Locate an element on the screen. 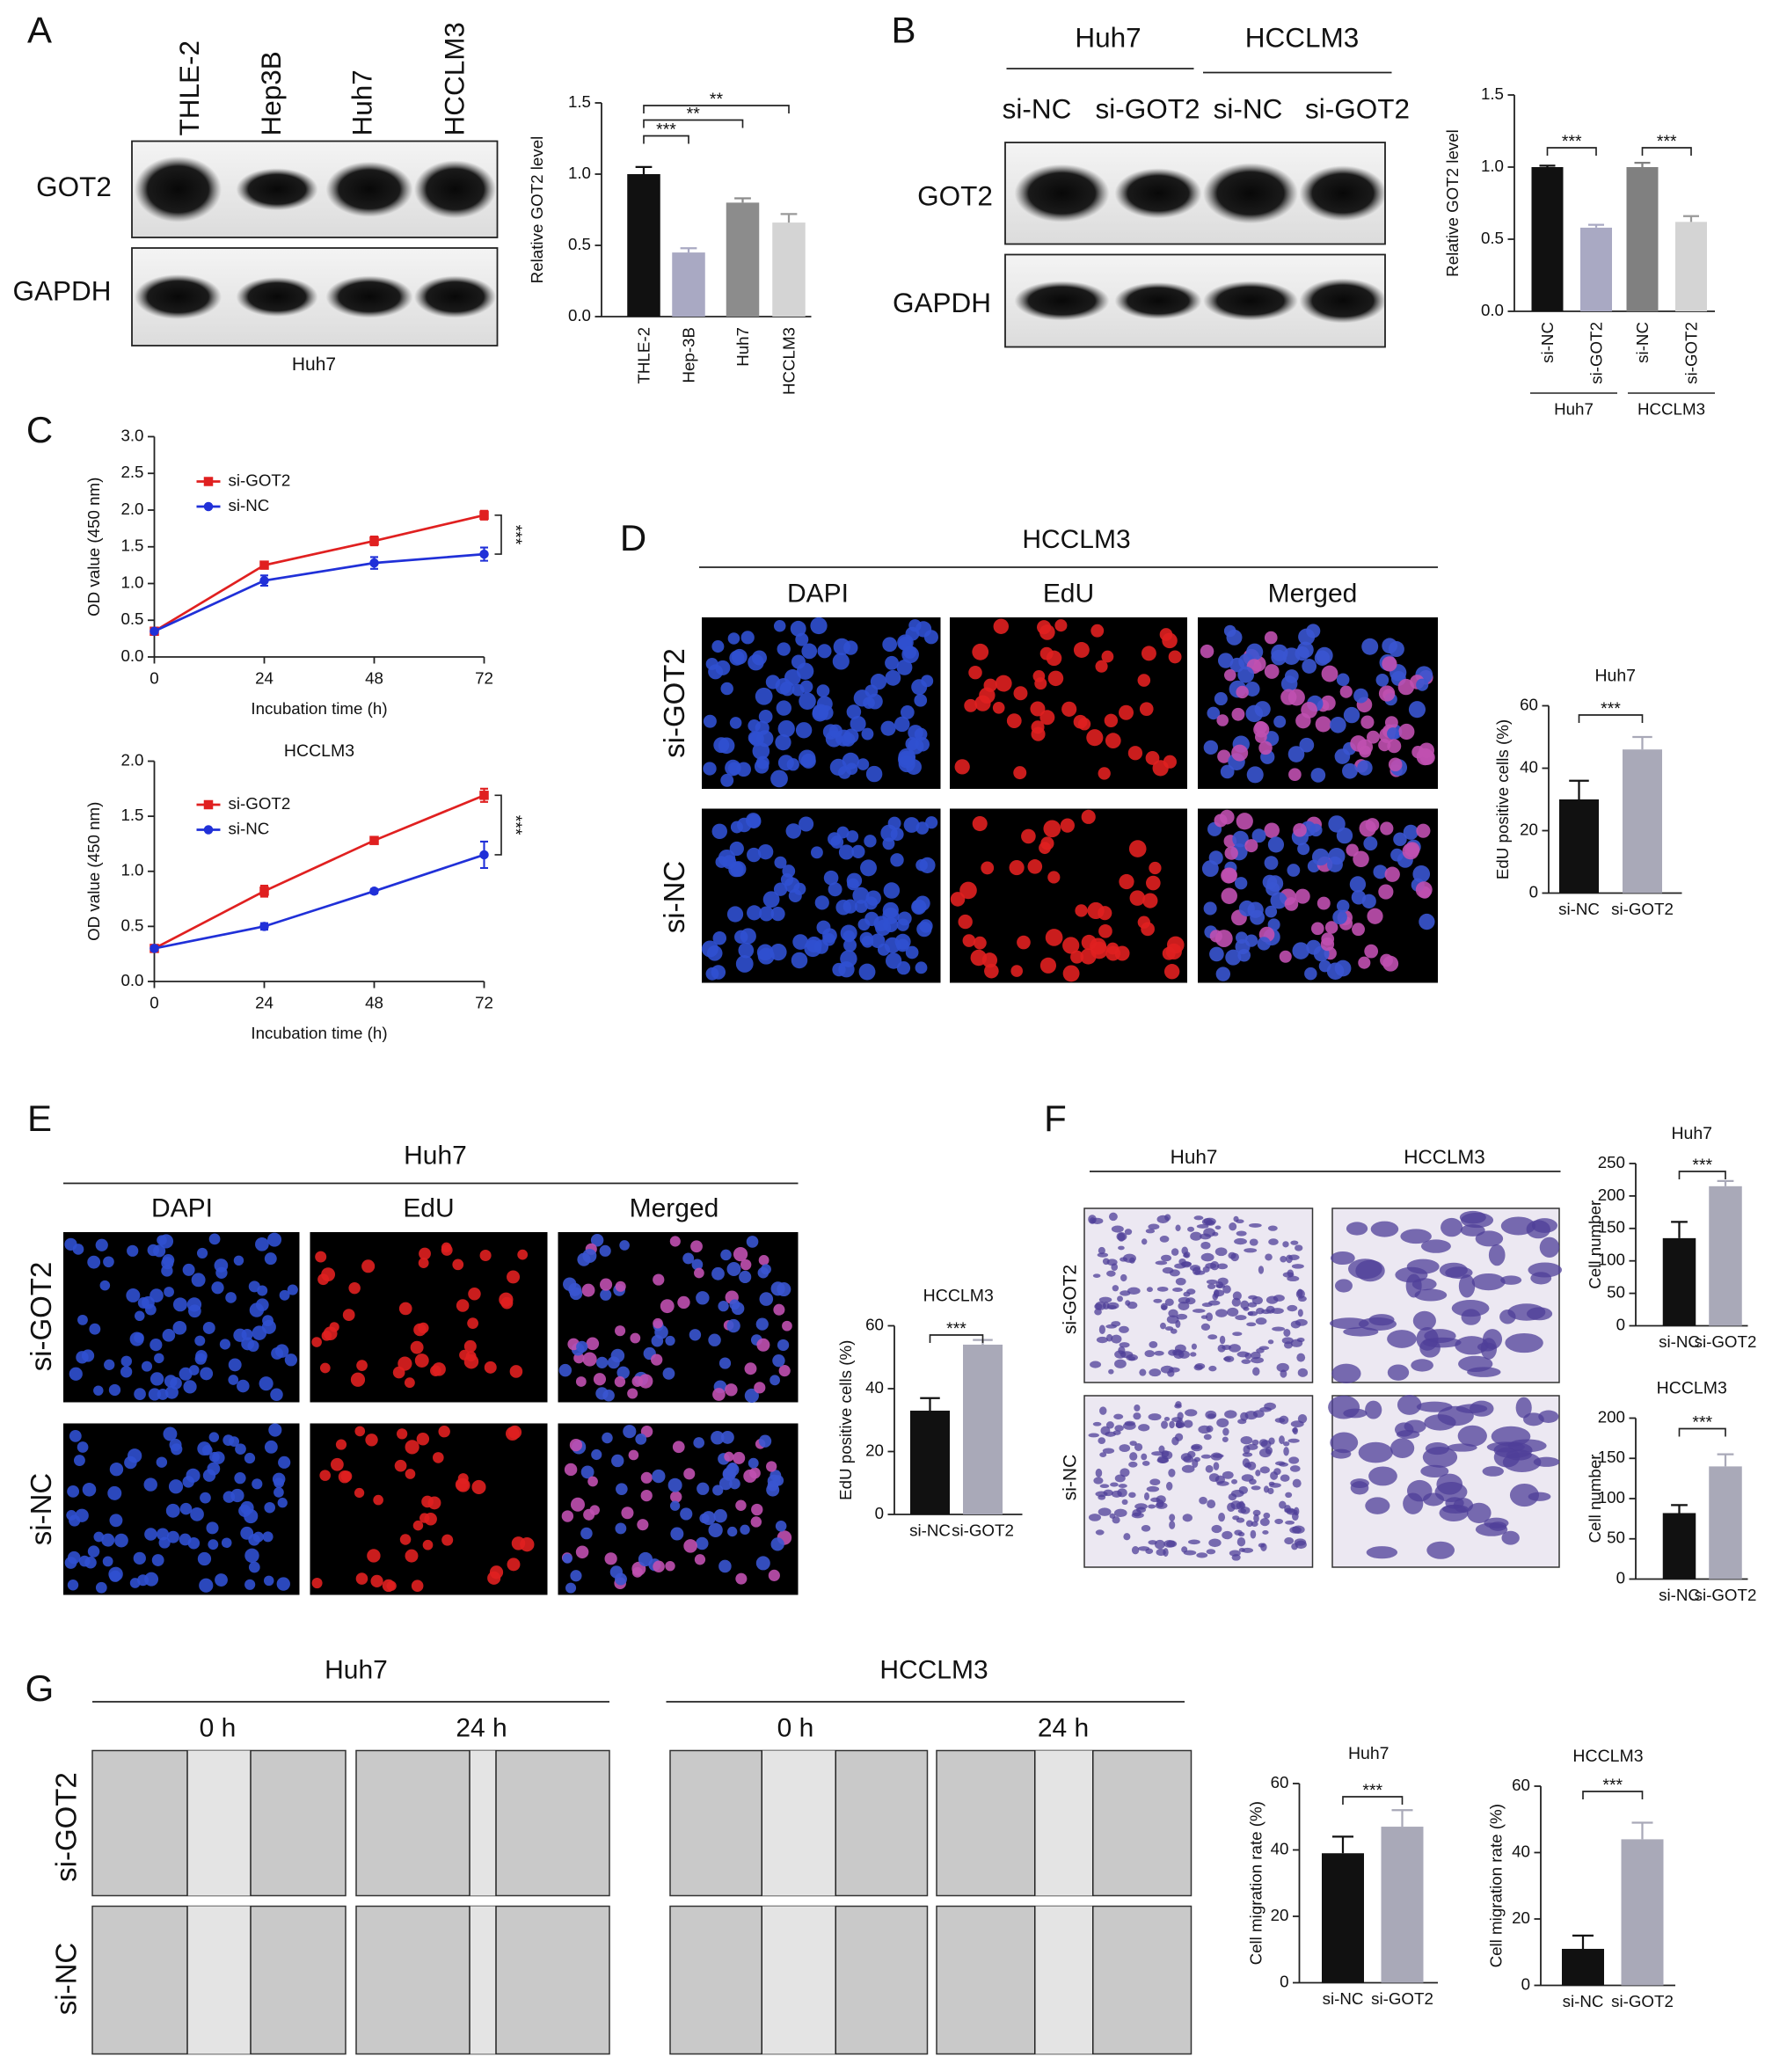 Image resolution: width=1787 pixels, height=2072 pixels. chart-title: Huh7 is located at coordinates (1691, 1133).